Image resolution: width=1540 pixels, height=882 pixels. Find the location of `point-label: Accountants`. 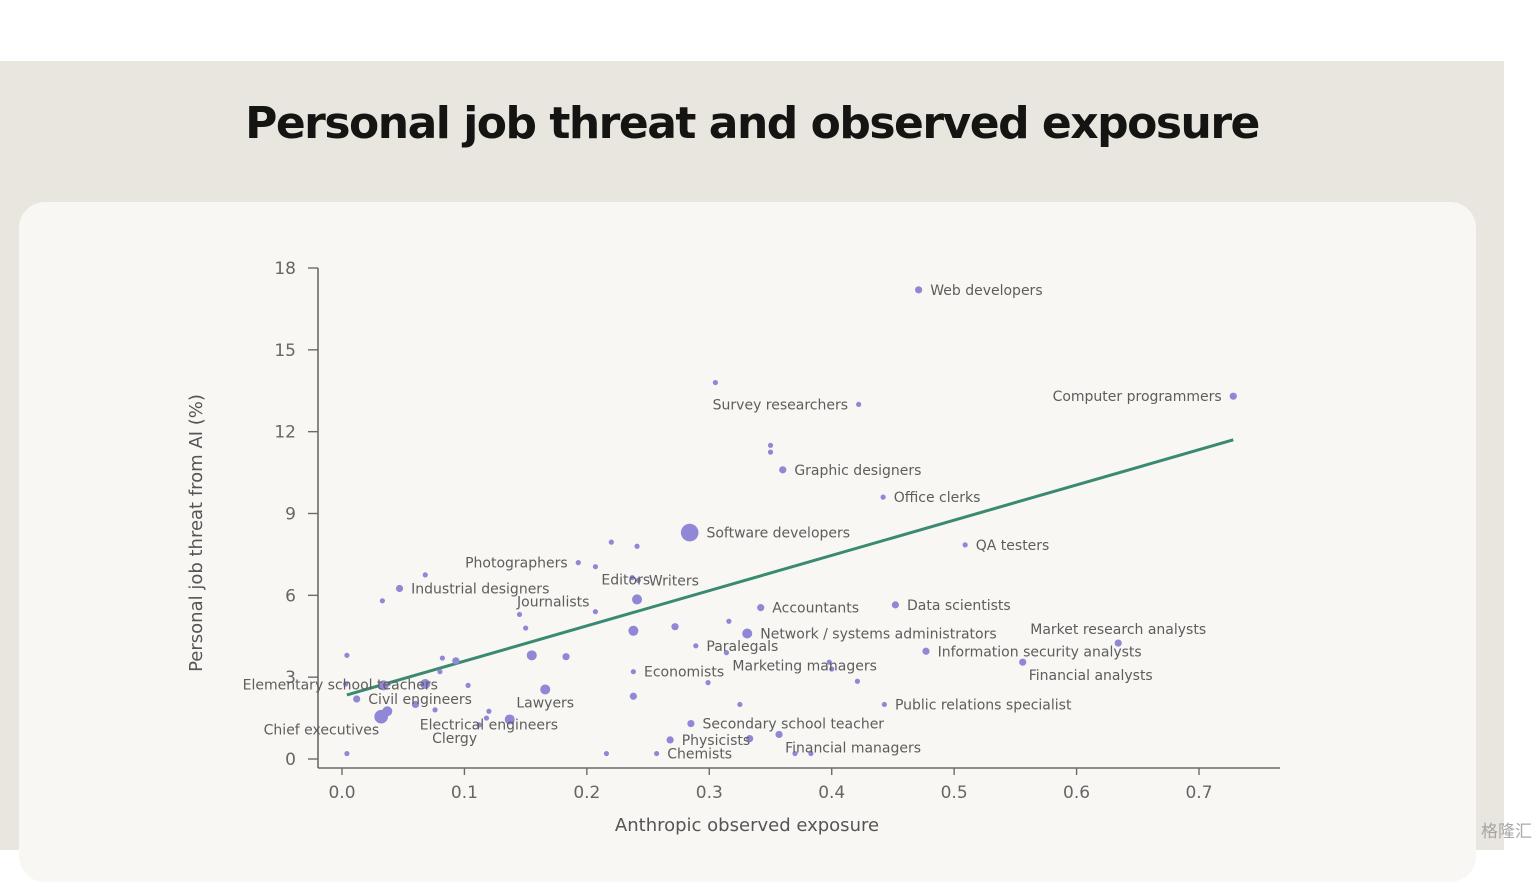

point-label: Accountants is located at coordinates (815, 609).